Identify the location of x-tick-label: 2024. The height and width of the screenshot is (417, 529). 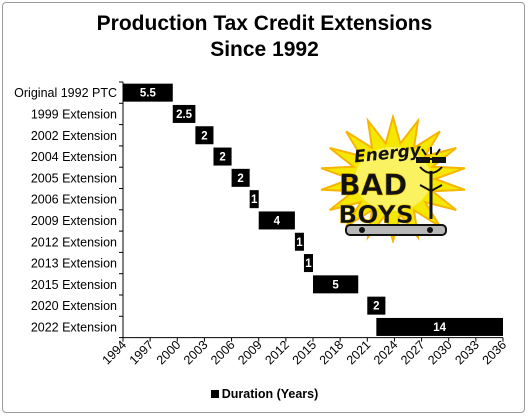
(386, 353).